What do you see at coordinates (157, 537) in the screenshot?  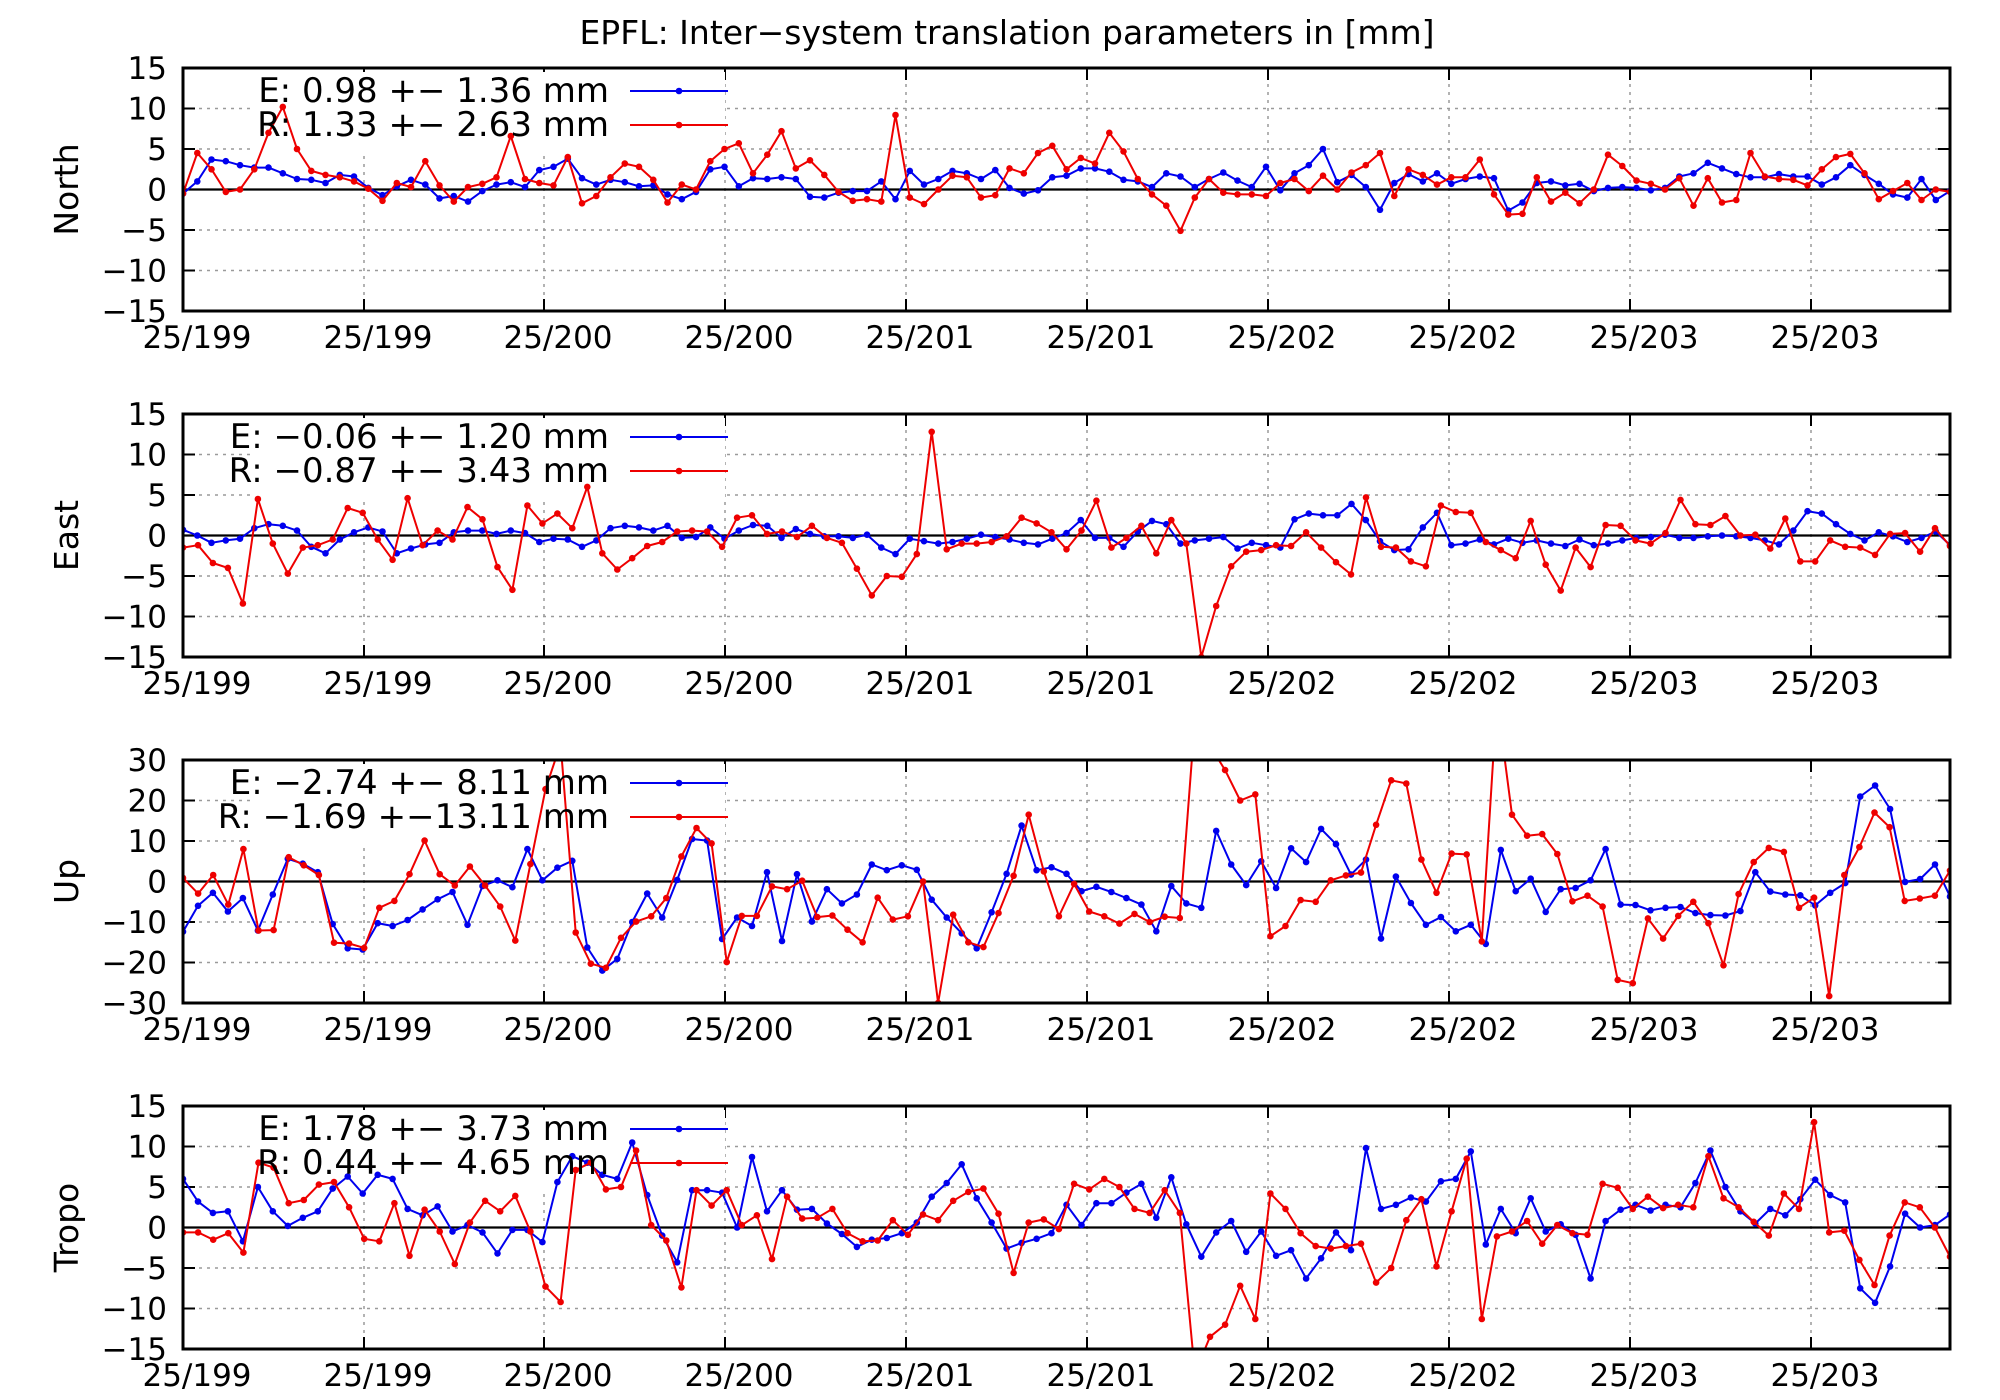 I see `y-tick-label: 0` at bounding box center [157, 537].